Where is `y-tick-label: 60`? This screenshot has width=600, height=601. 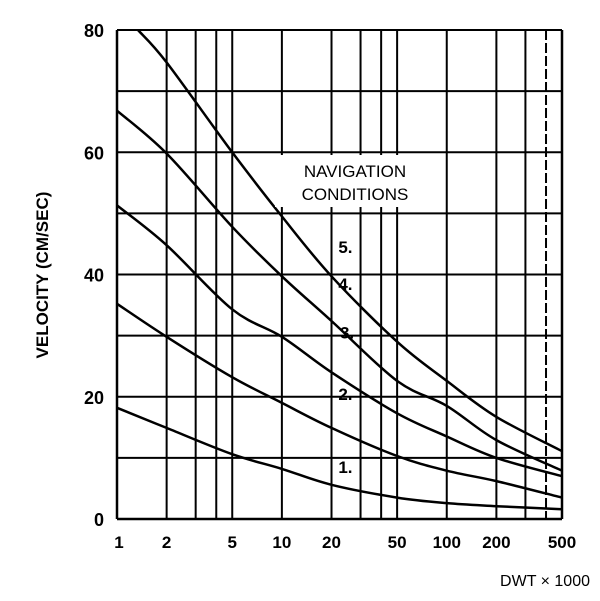 y-tick-label: 60 is located at coordinates (94, 153).